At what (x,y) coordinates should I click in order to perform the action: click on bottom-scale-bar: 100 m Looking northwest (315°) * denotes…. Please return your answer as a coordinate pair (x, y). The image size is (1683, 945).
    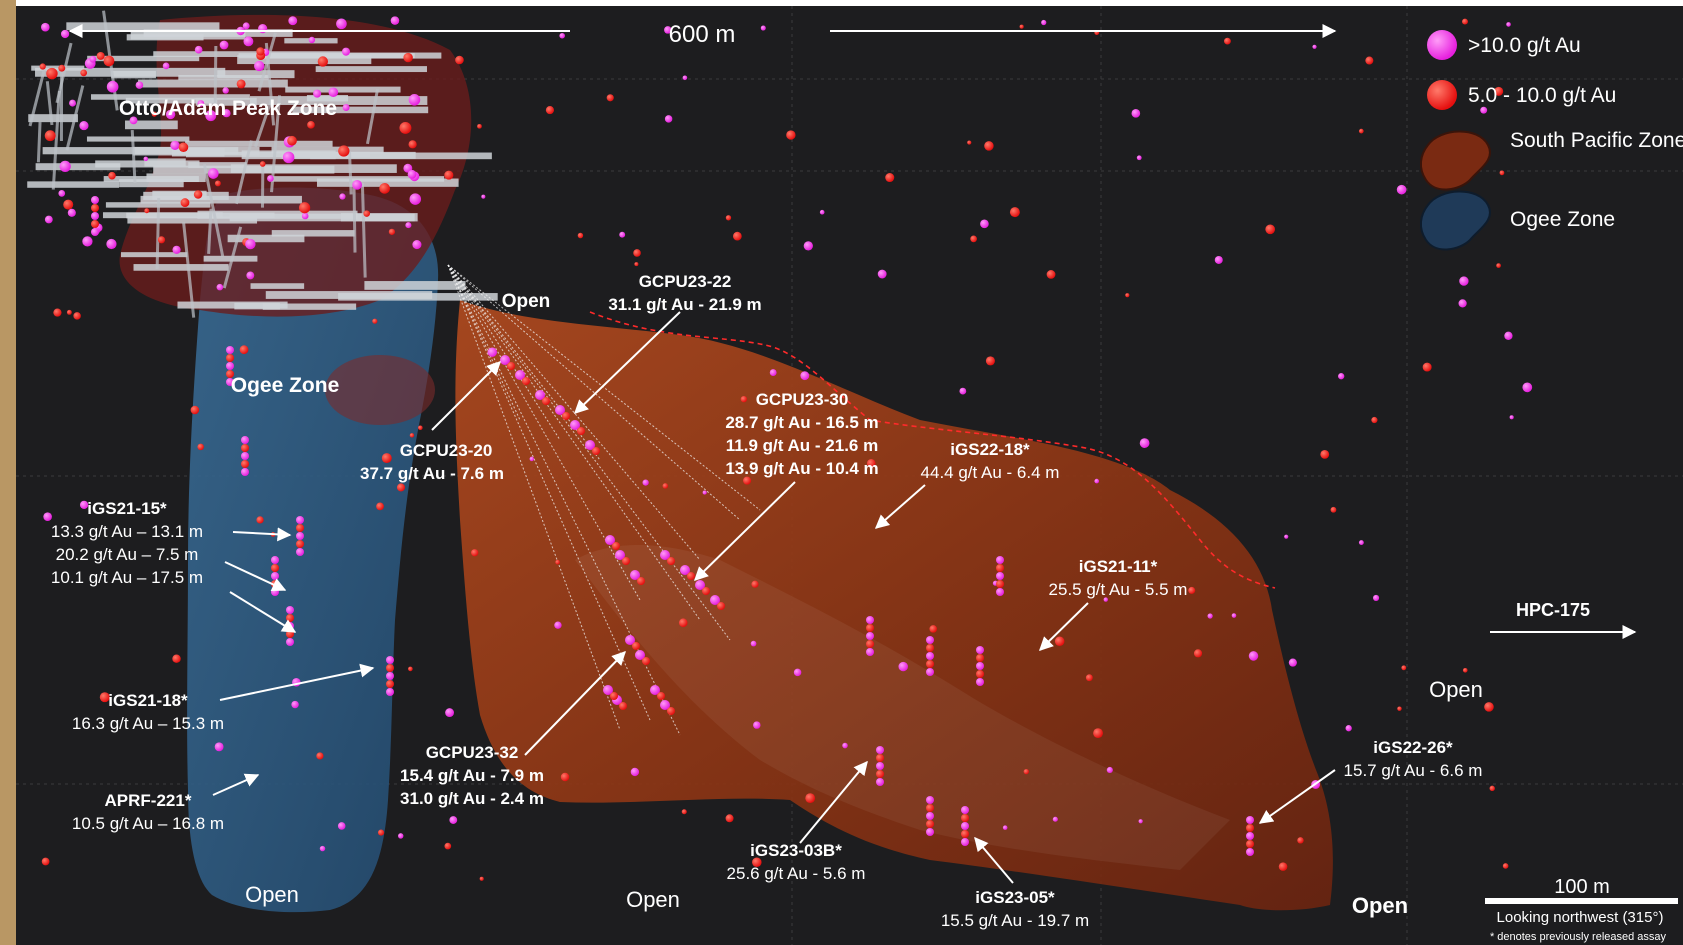
    Looking at the image, I should click on (1581, 909).